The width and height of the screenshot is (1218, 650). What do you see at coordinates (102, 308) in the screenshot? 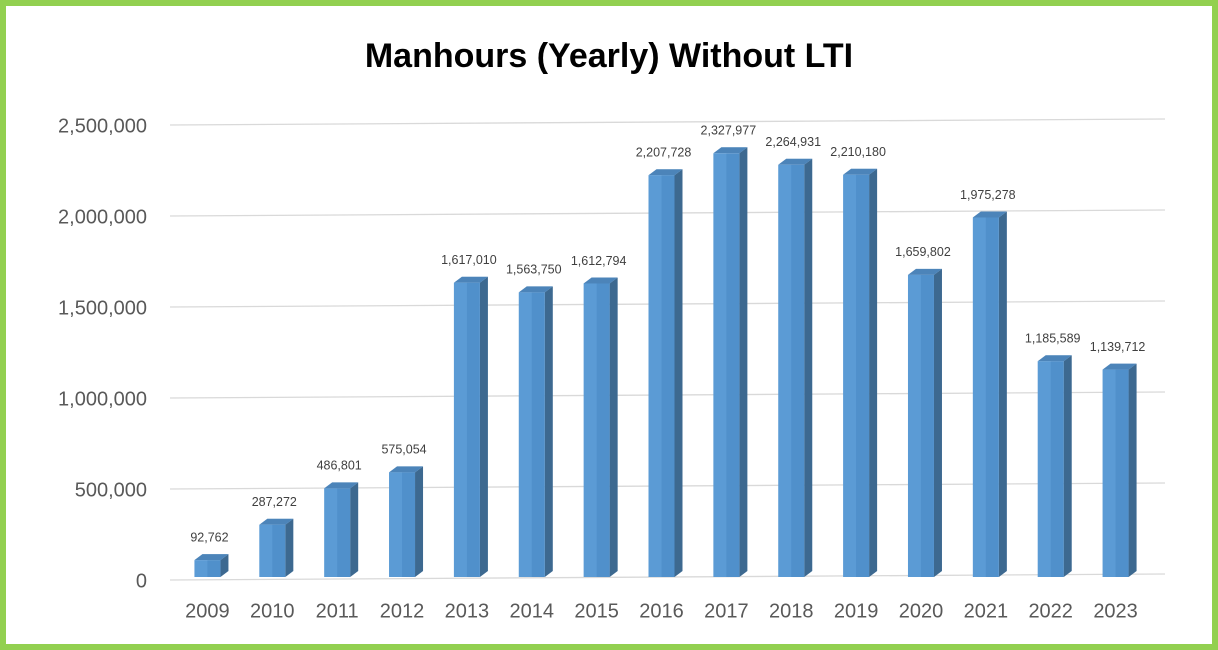
I see `y-tick-label: 1,500,000` at bounding box center [102, 308].